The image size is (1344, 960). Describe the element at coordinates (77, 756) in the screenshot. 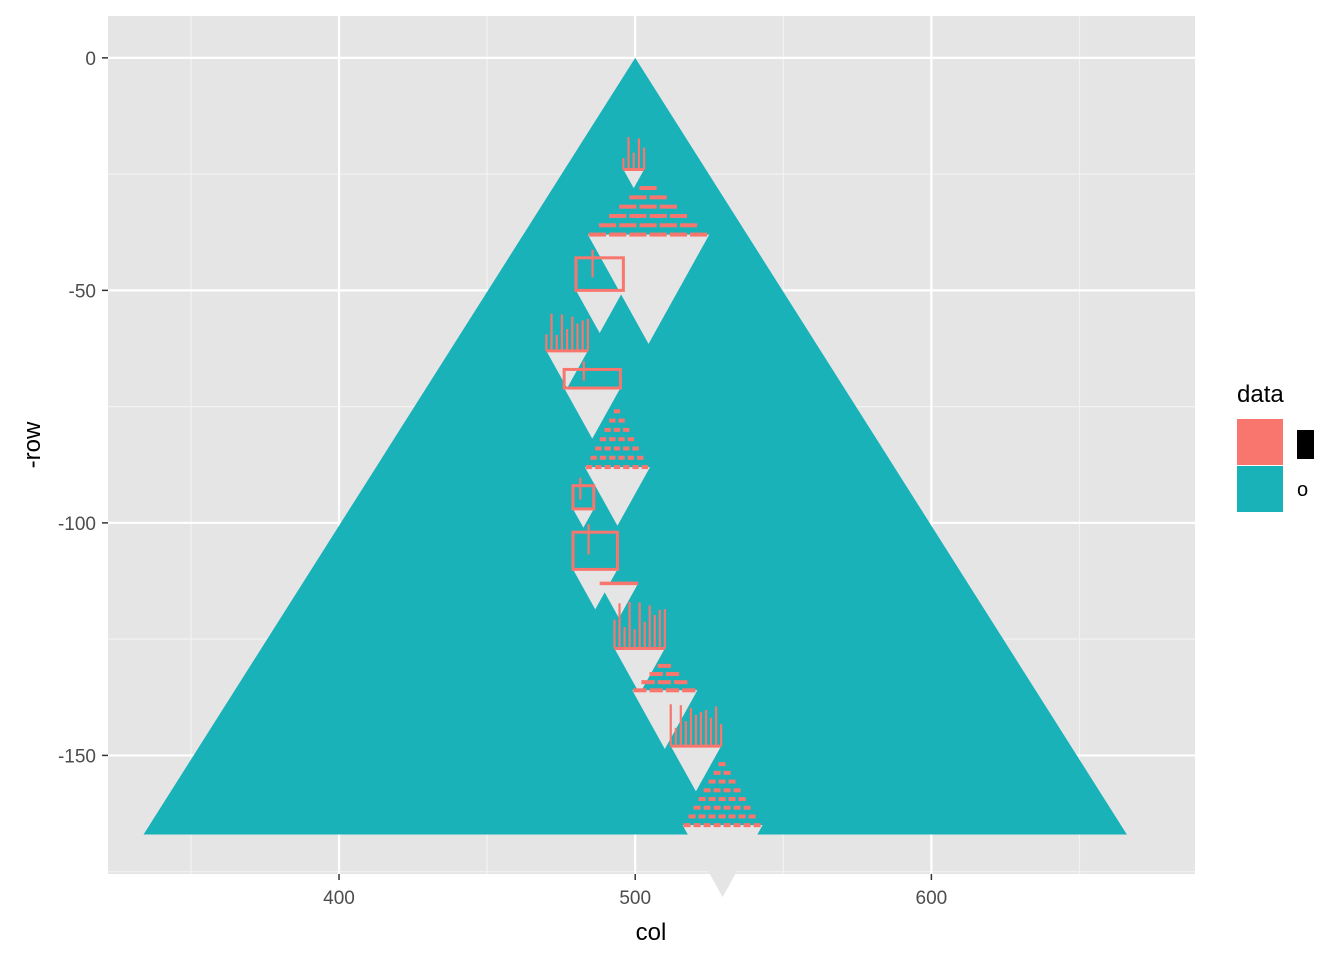

I see `y-tick-label: -150` at that location.